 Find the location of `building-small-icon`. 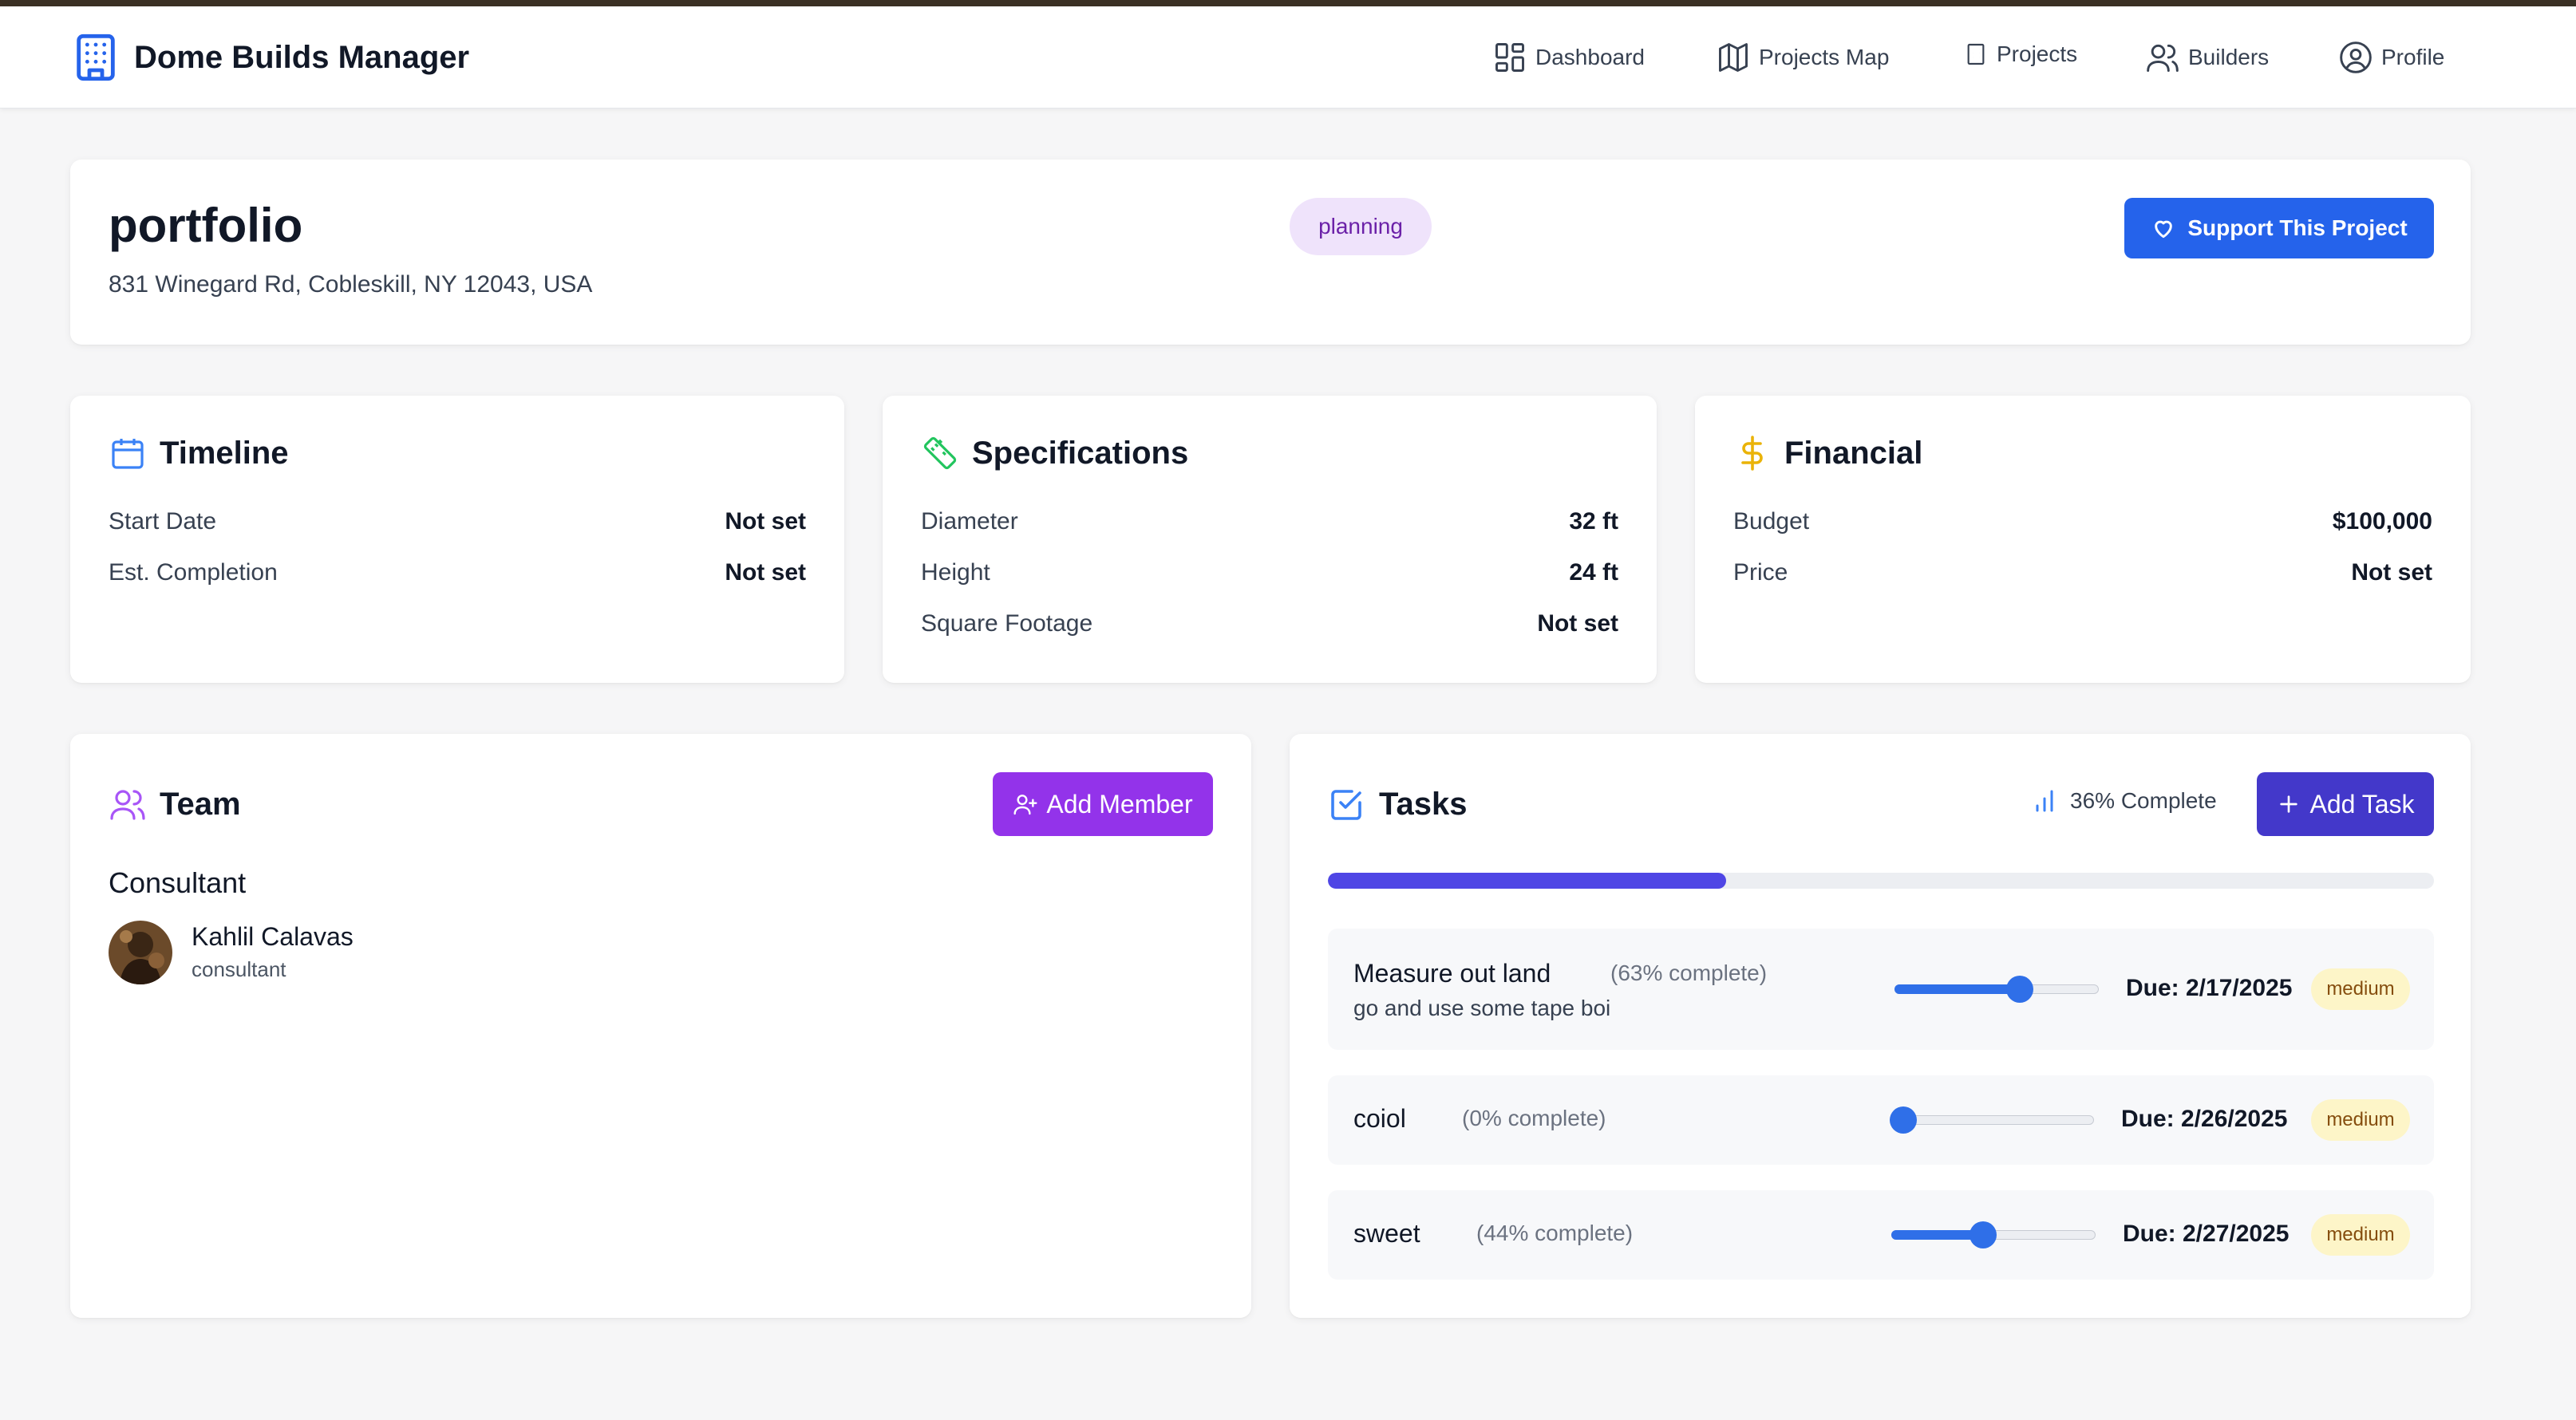

building-small-icon is located at coordinates (1976, 54).